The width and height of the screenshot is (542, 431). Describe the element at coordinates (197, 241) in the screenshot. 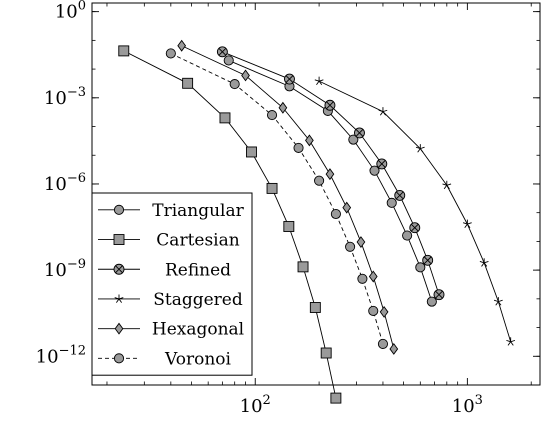

I see `legend-label: Cartesian` at that location.